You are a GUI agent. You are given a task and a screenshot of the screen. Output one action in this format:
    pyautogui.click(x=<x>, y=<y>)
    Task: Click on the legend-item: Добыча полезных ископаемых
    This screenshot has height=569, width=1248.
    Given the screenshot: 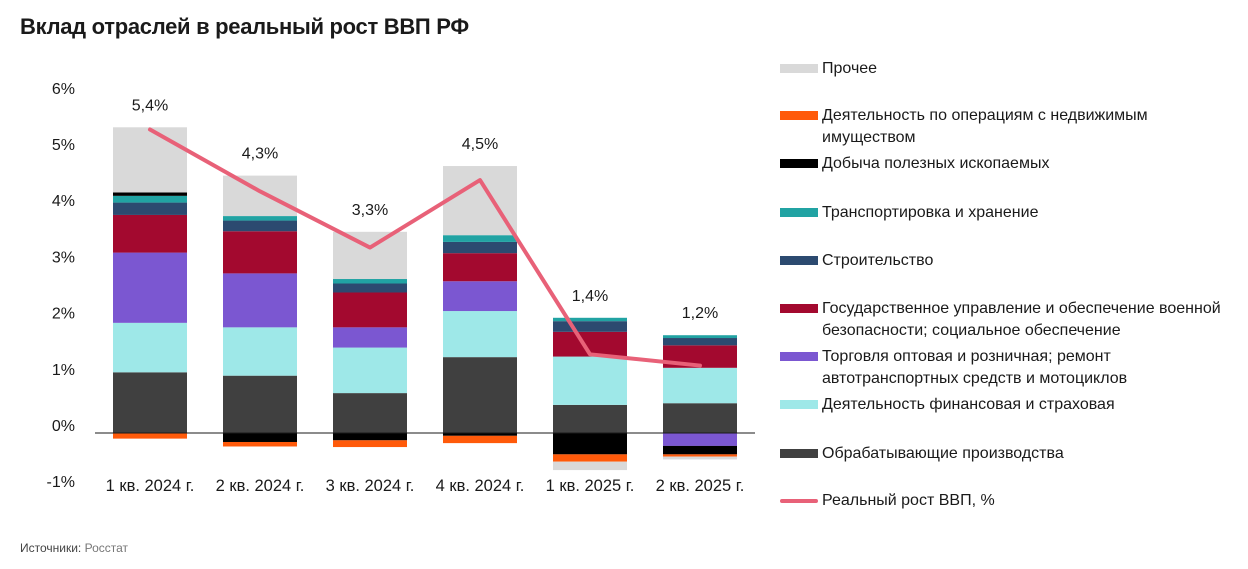 What is the action you would take?
    pyautogui.click(x=1010, y=164)
    